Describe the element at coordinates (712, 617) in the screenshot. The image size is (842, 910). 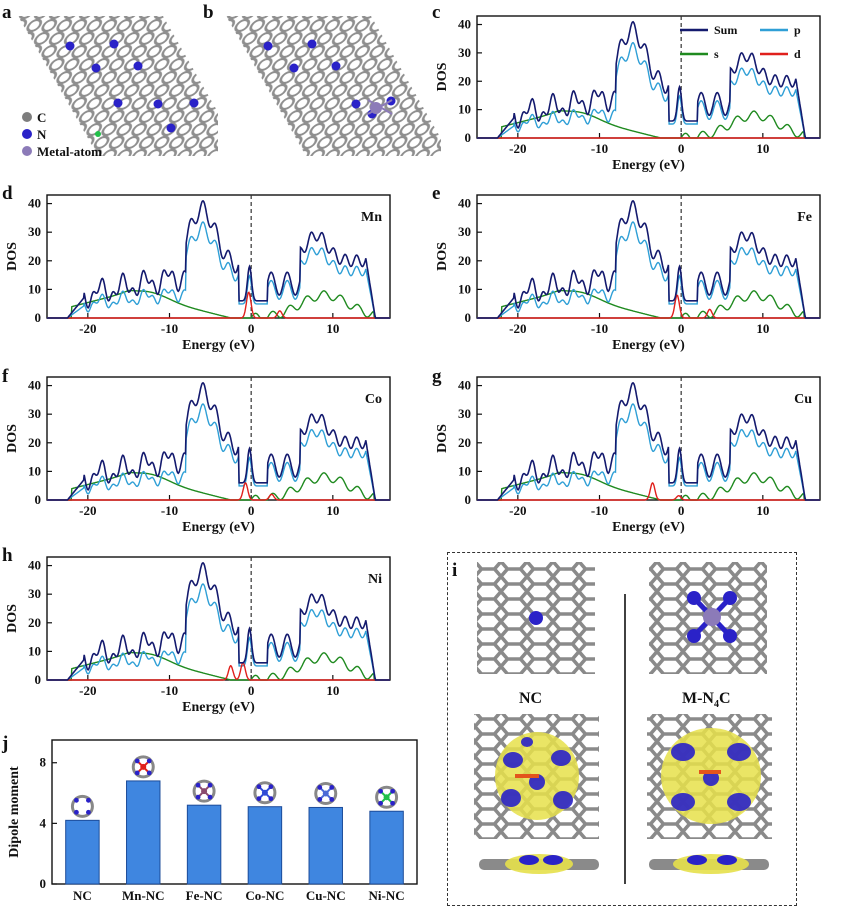
I see `mn4c-metal-atom` at that location.